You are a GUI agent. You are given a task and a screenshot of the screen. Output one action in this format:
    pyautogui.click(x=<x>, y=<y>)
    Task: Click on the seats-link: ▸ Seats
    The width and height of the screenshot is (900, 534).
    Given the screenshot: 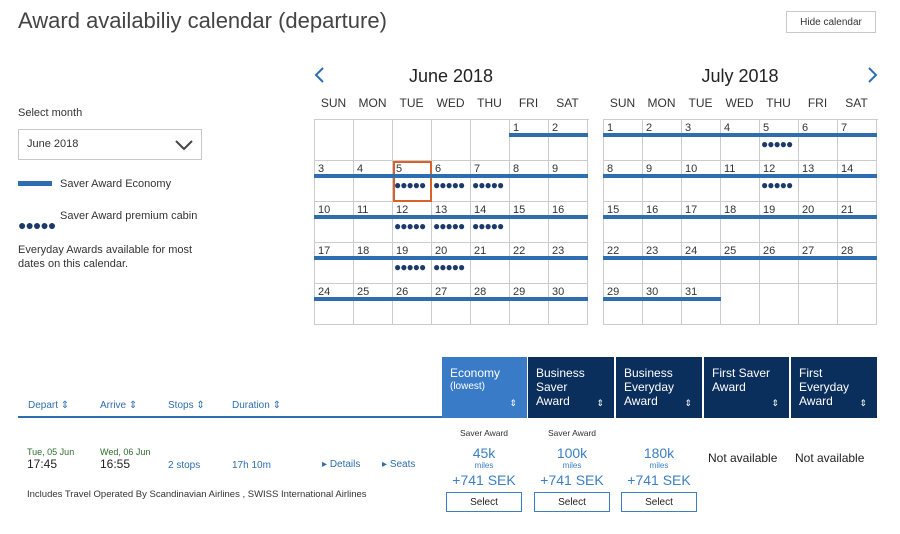 What is the action you would take?
    pyautogui.click(x=398, y=464)
    